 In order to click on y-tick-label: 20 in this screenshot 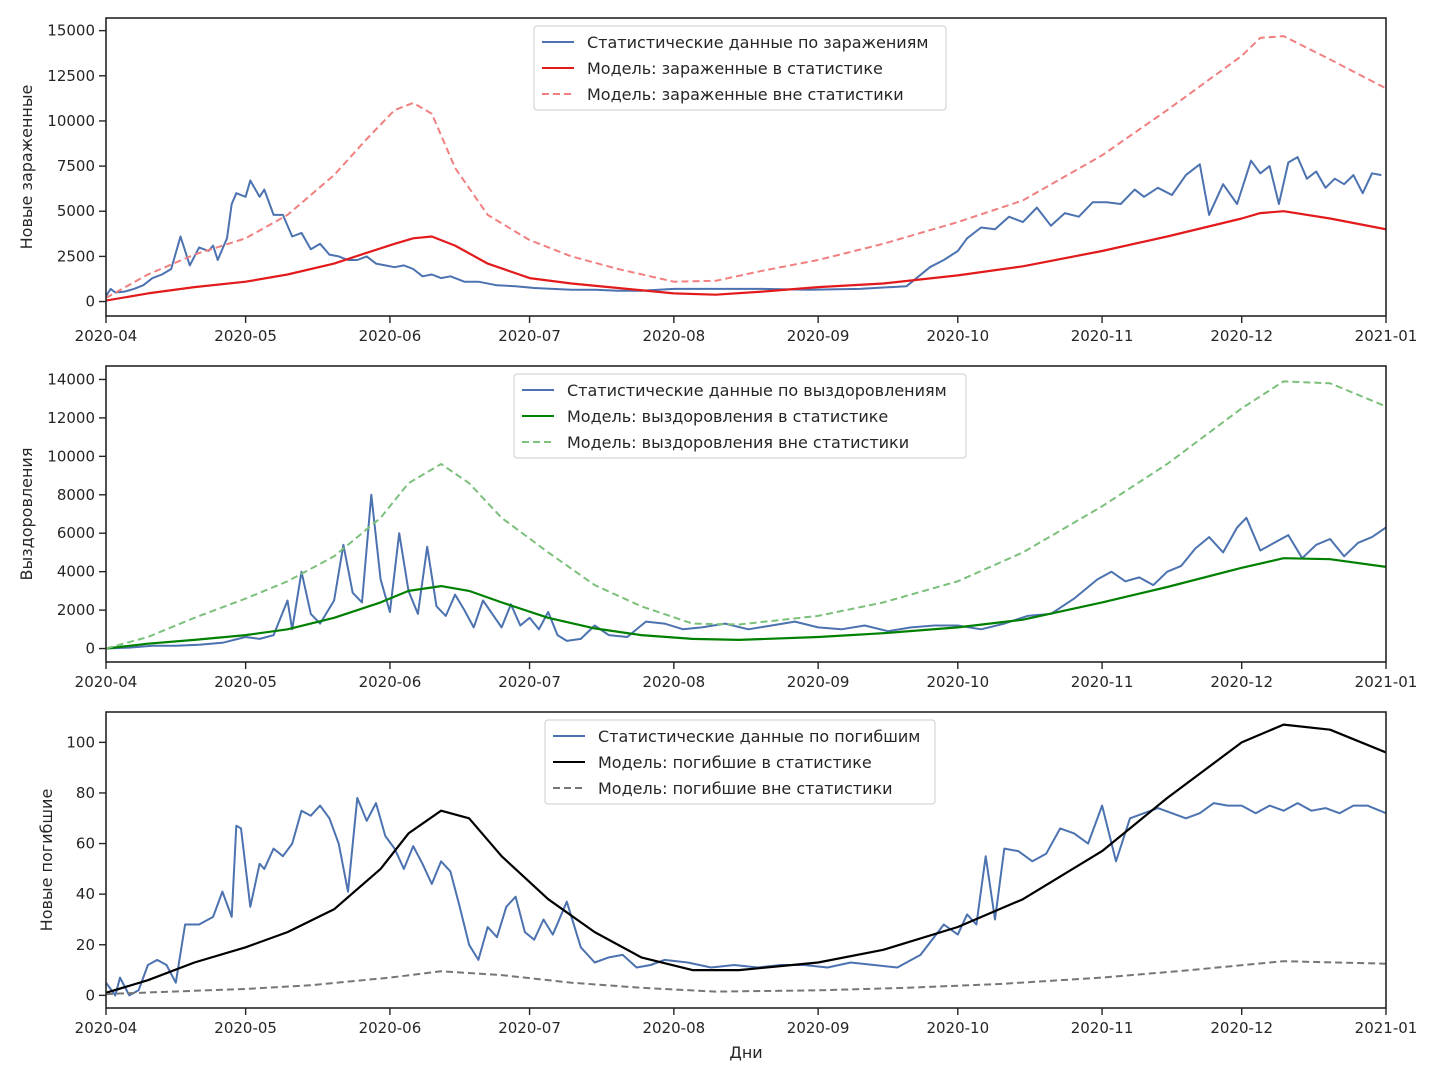, I will do `click(85, 945)`.